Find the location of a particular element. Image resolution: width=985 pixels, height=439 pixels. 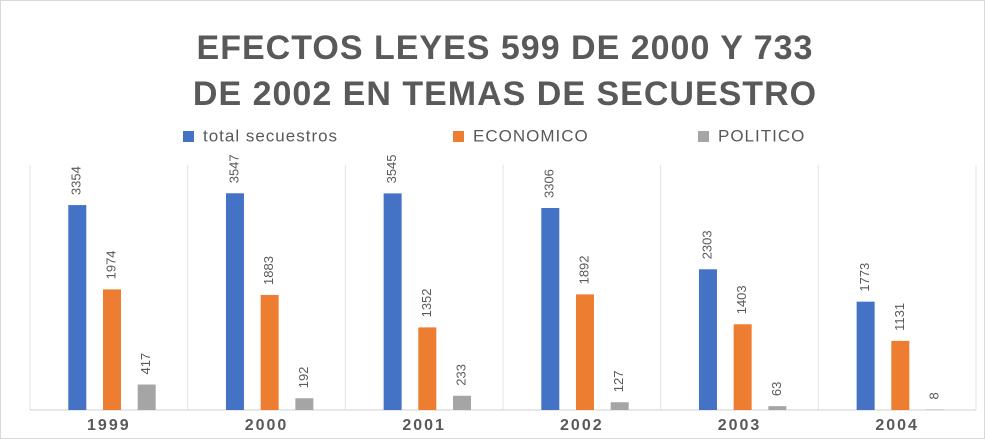

x-tick-label: 2004 is located at coordinates (897, 425).